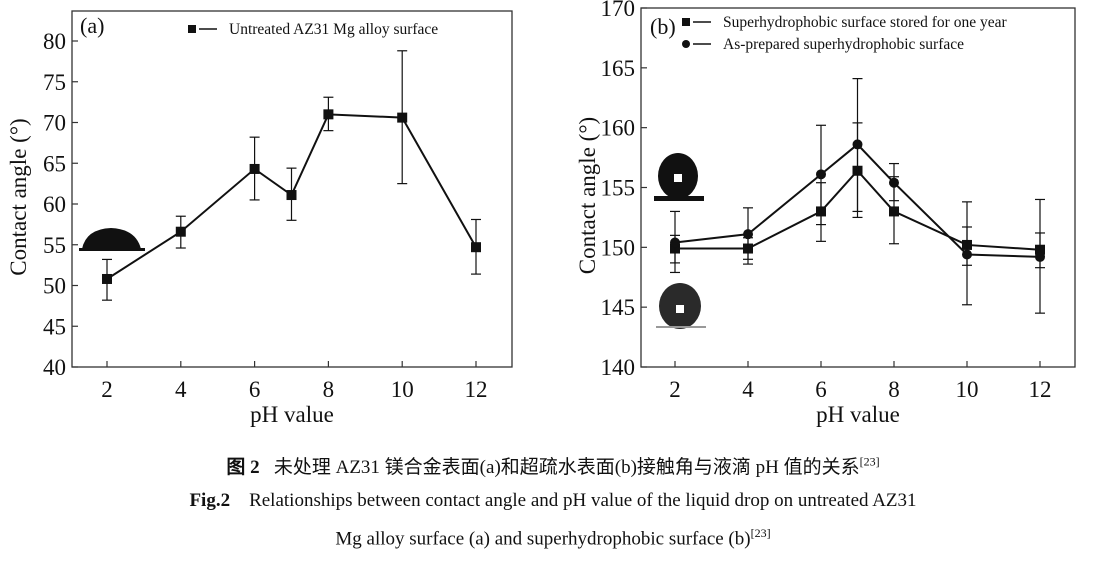  What do you see at coordinates (243, 467) in the screenshot?
I see `caption-cn-label: 图 2` at bounding box center [243, 467].